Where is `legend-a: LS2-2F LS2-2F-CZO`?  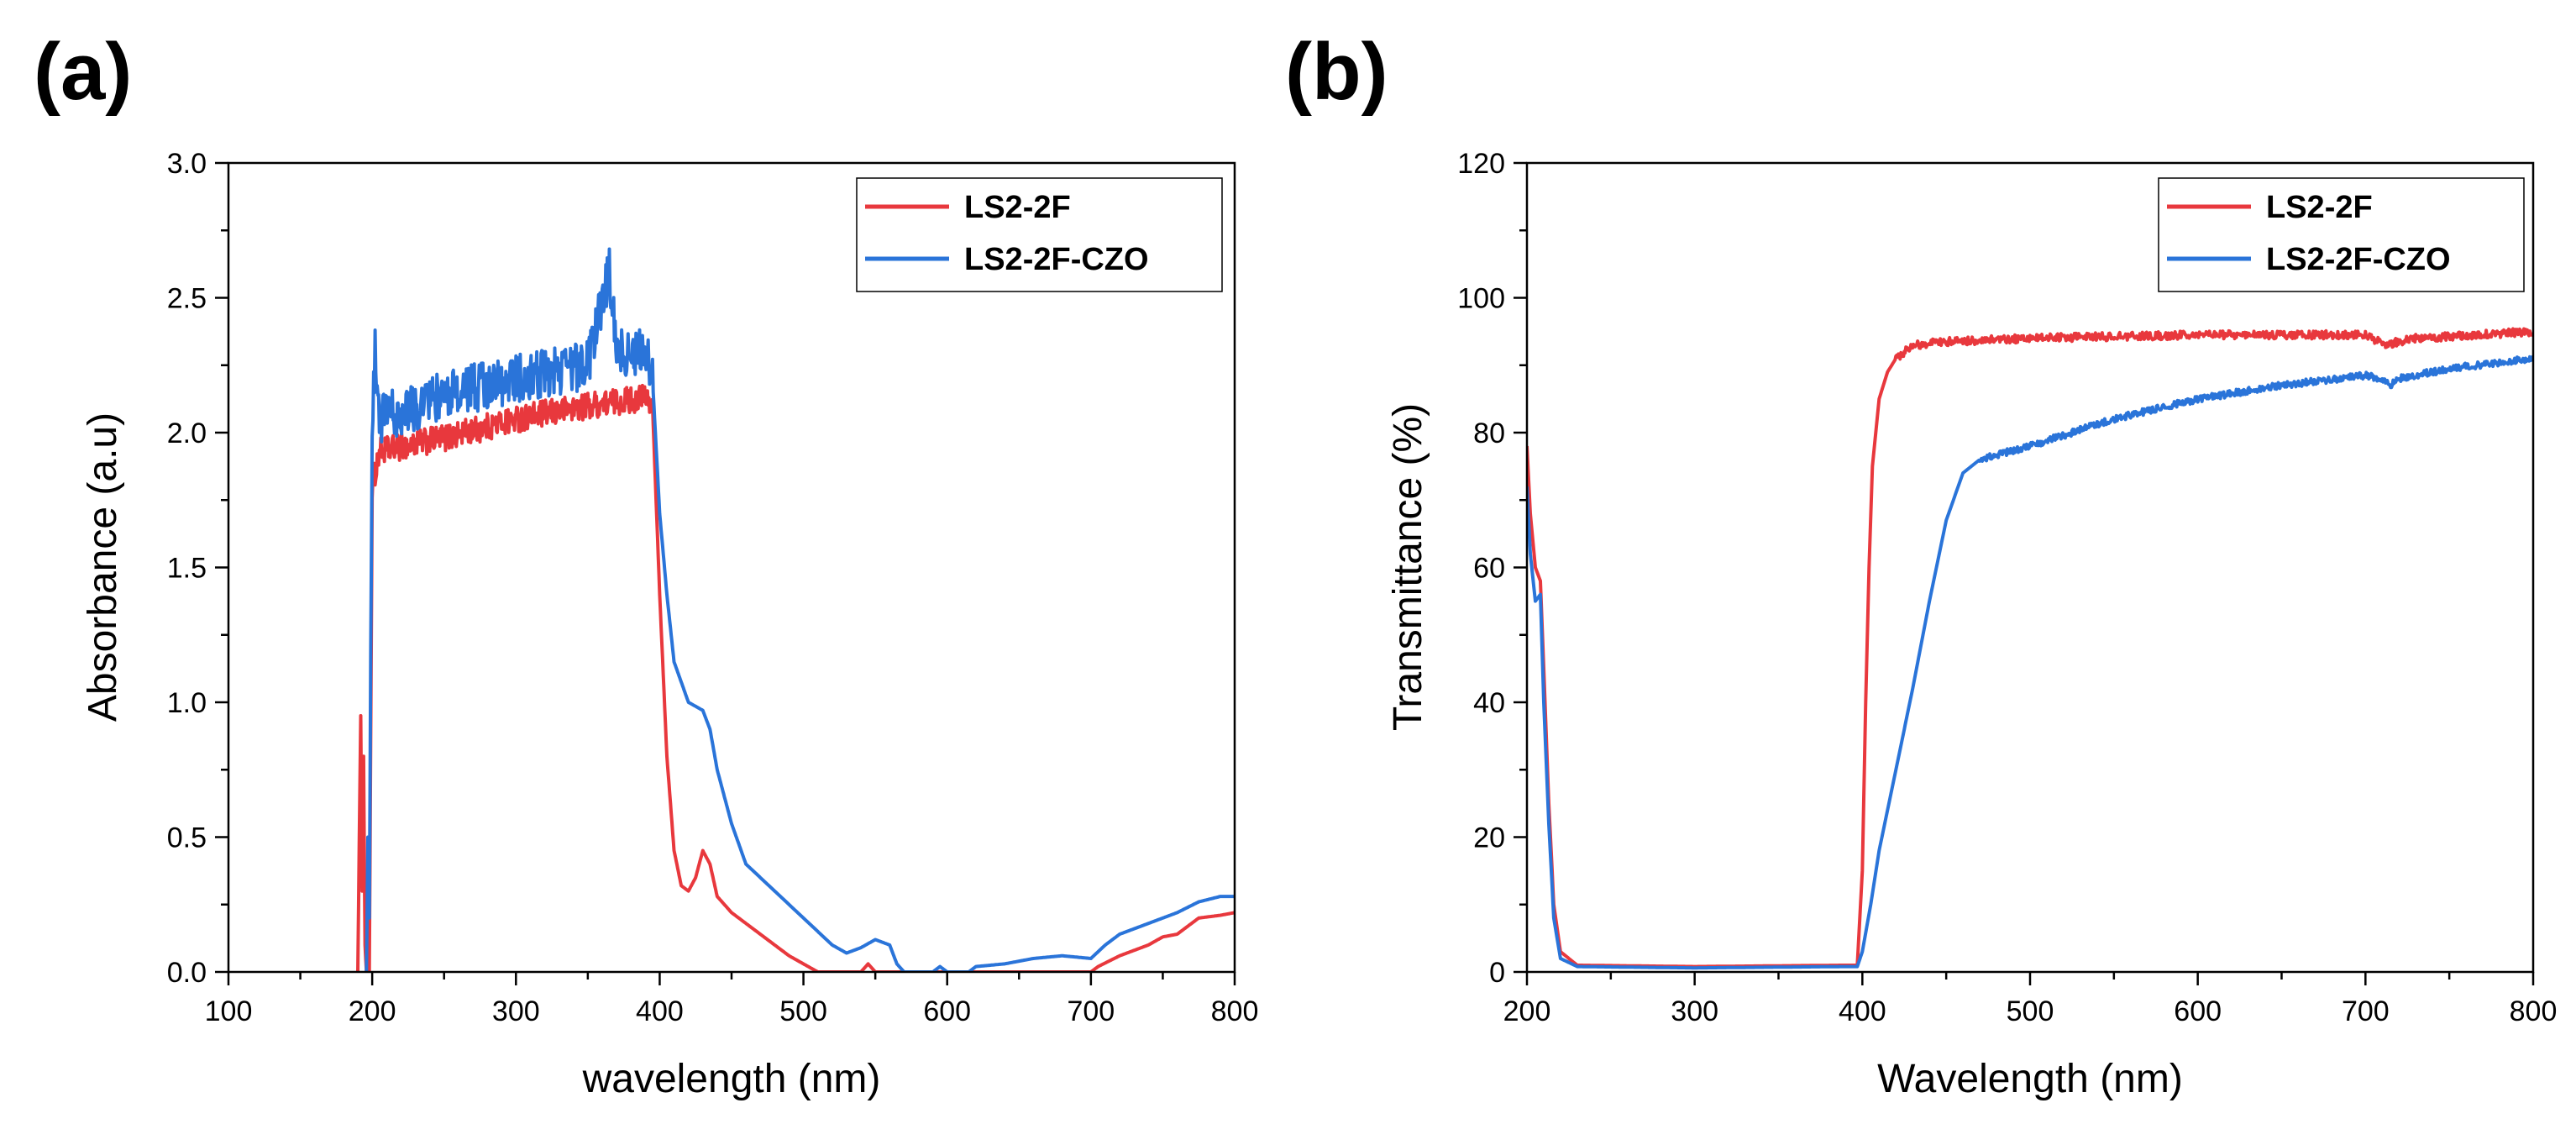 legend-a: LS2-2F LS2-2F-CZO is located at coordinates (1039, 234).